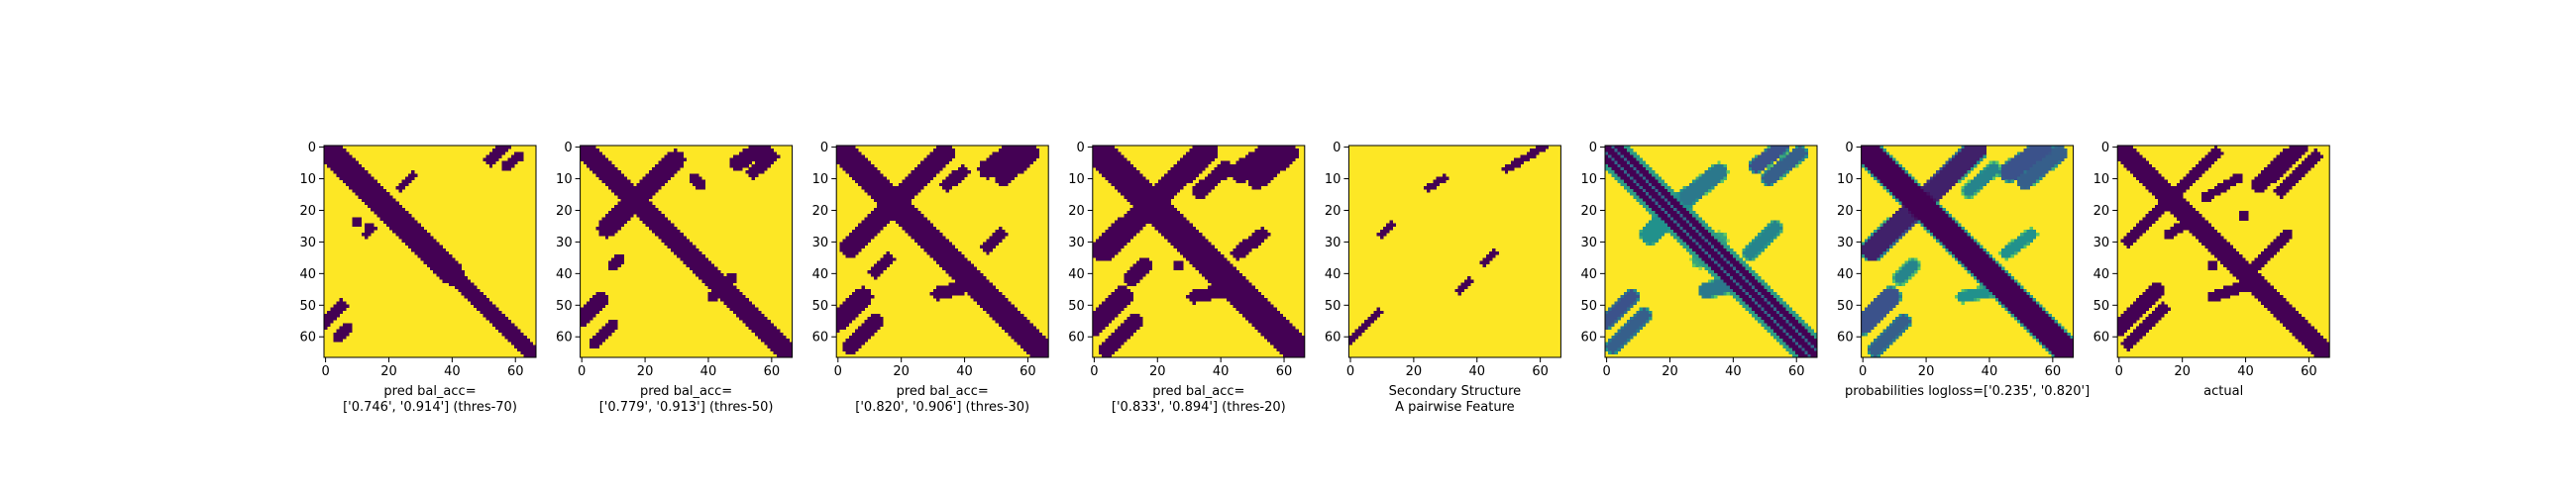 The height and width of the screenshot is (495, 2576). I want to click on y-tick-label: 0, so click(568, 148).